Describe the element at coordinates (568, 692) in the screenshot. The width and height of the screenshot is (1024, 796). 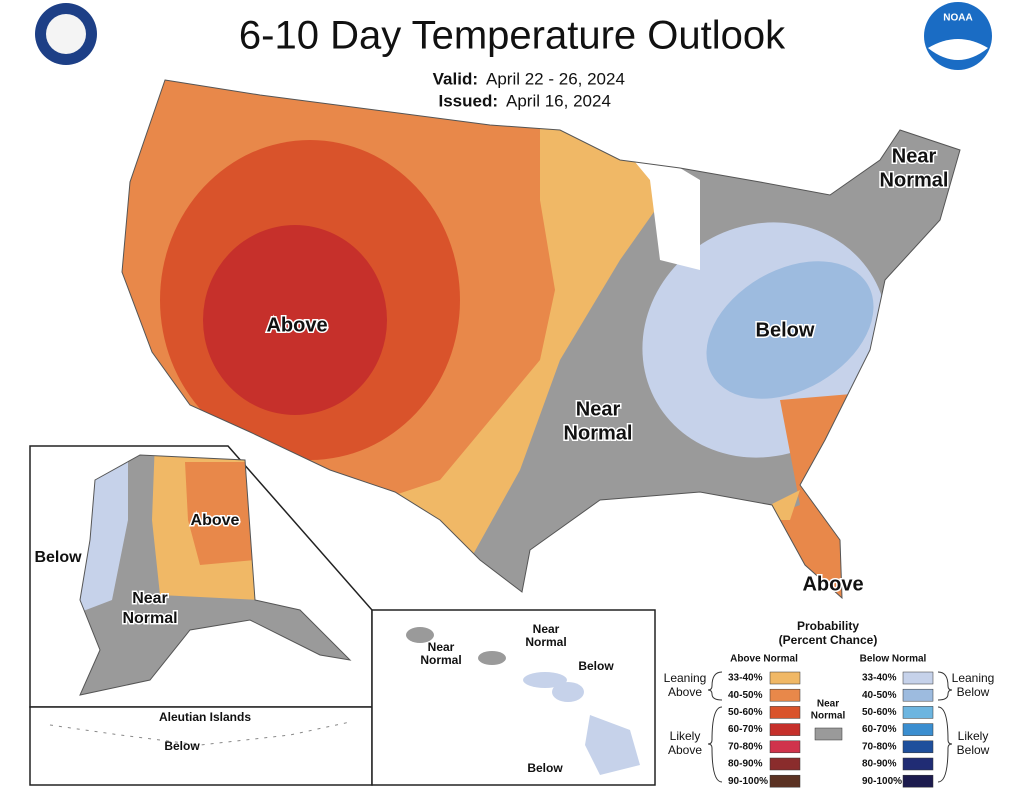
I see `maui` at that location.